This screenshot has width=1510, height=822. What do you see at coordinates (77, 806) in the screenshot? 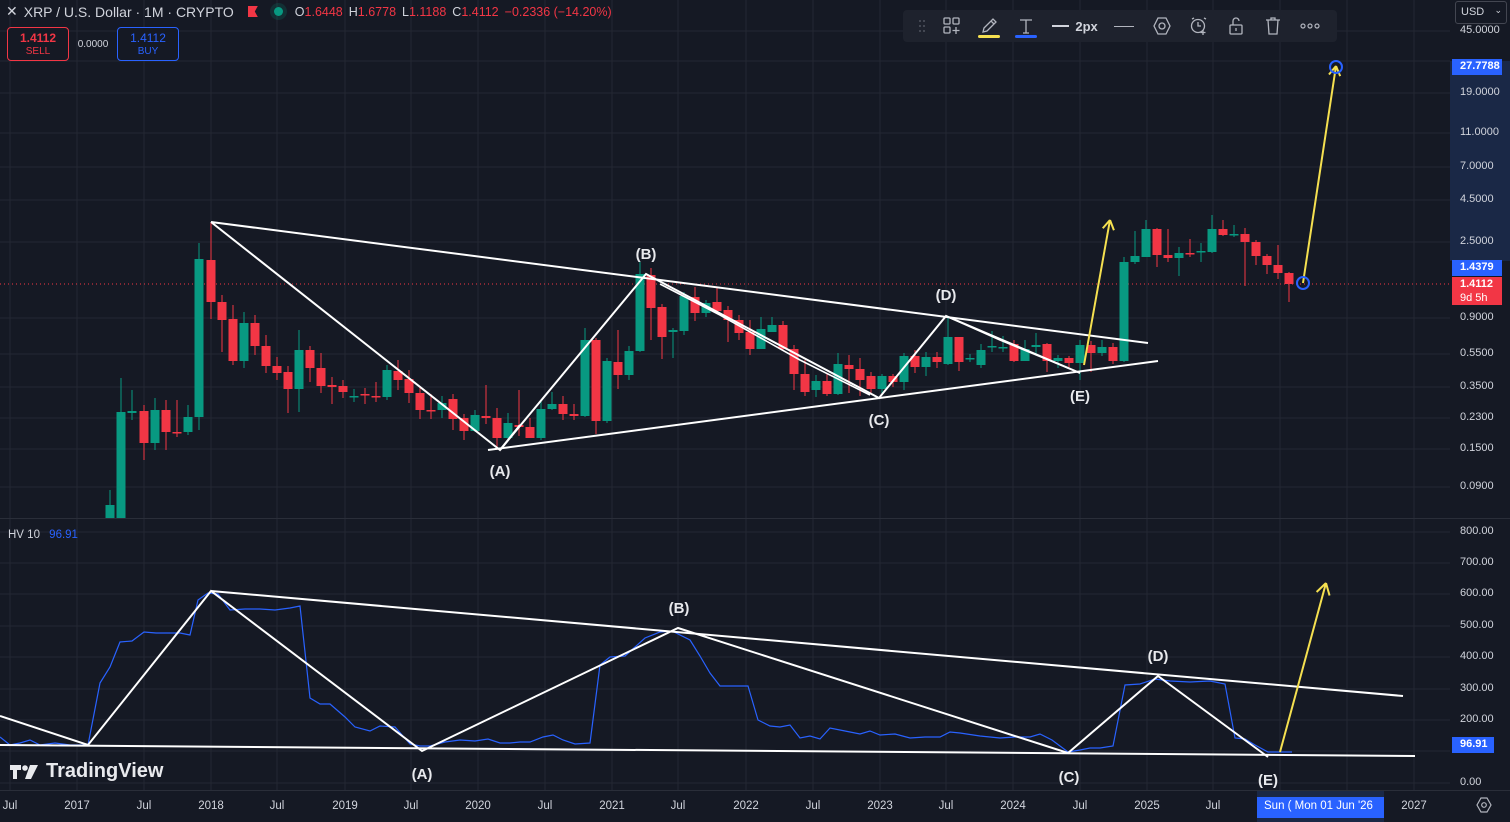
I see `time-axis-label: 2017` at bounding box center [77, 806].